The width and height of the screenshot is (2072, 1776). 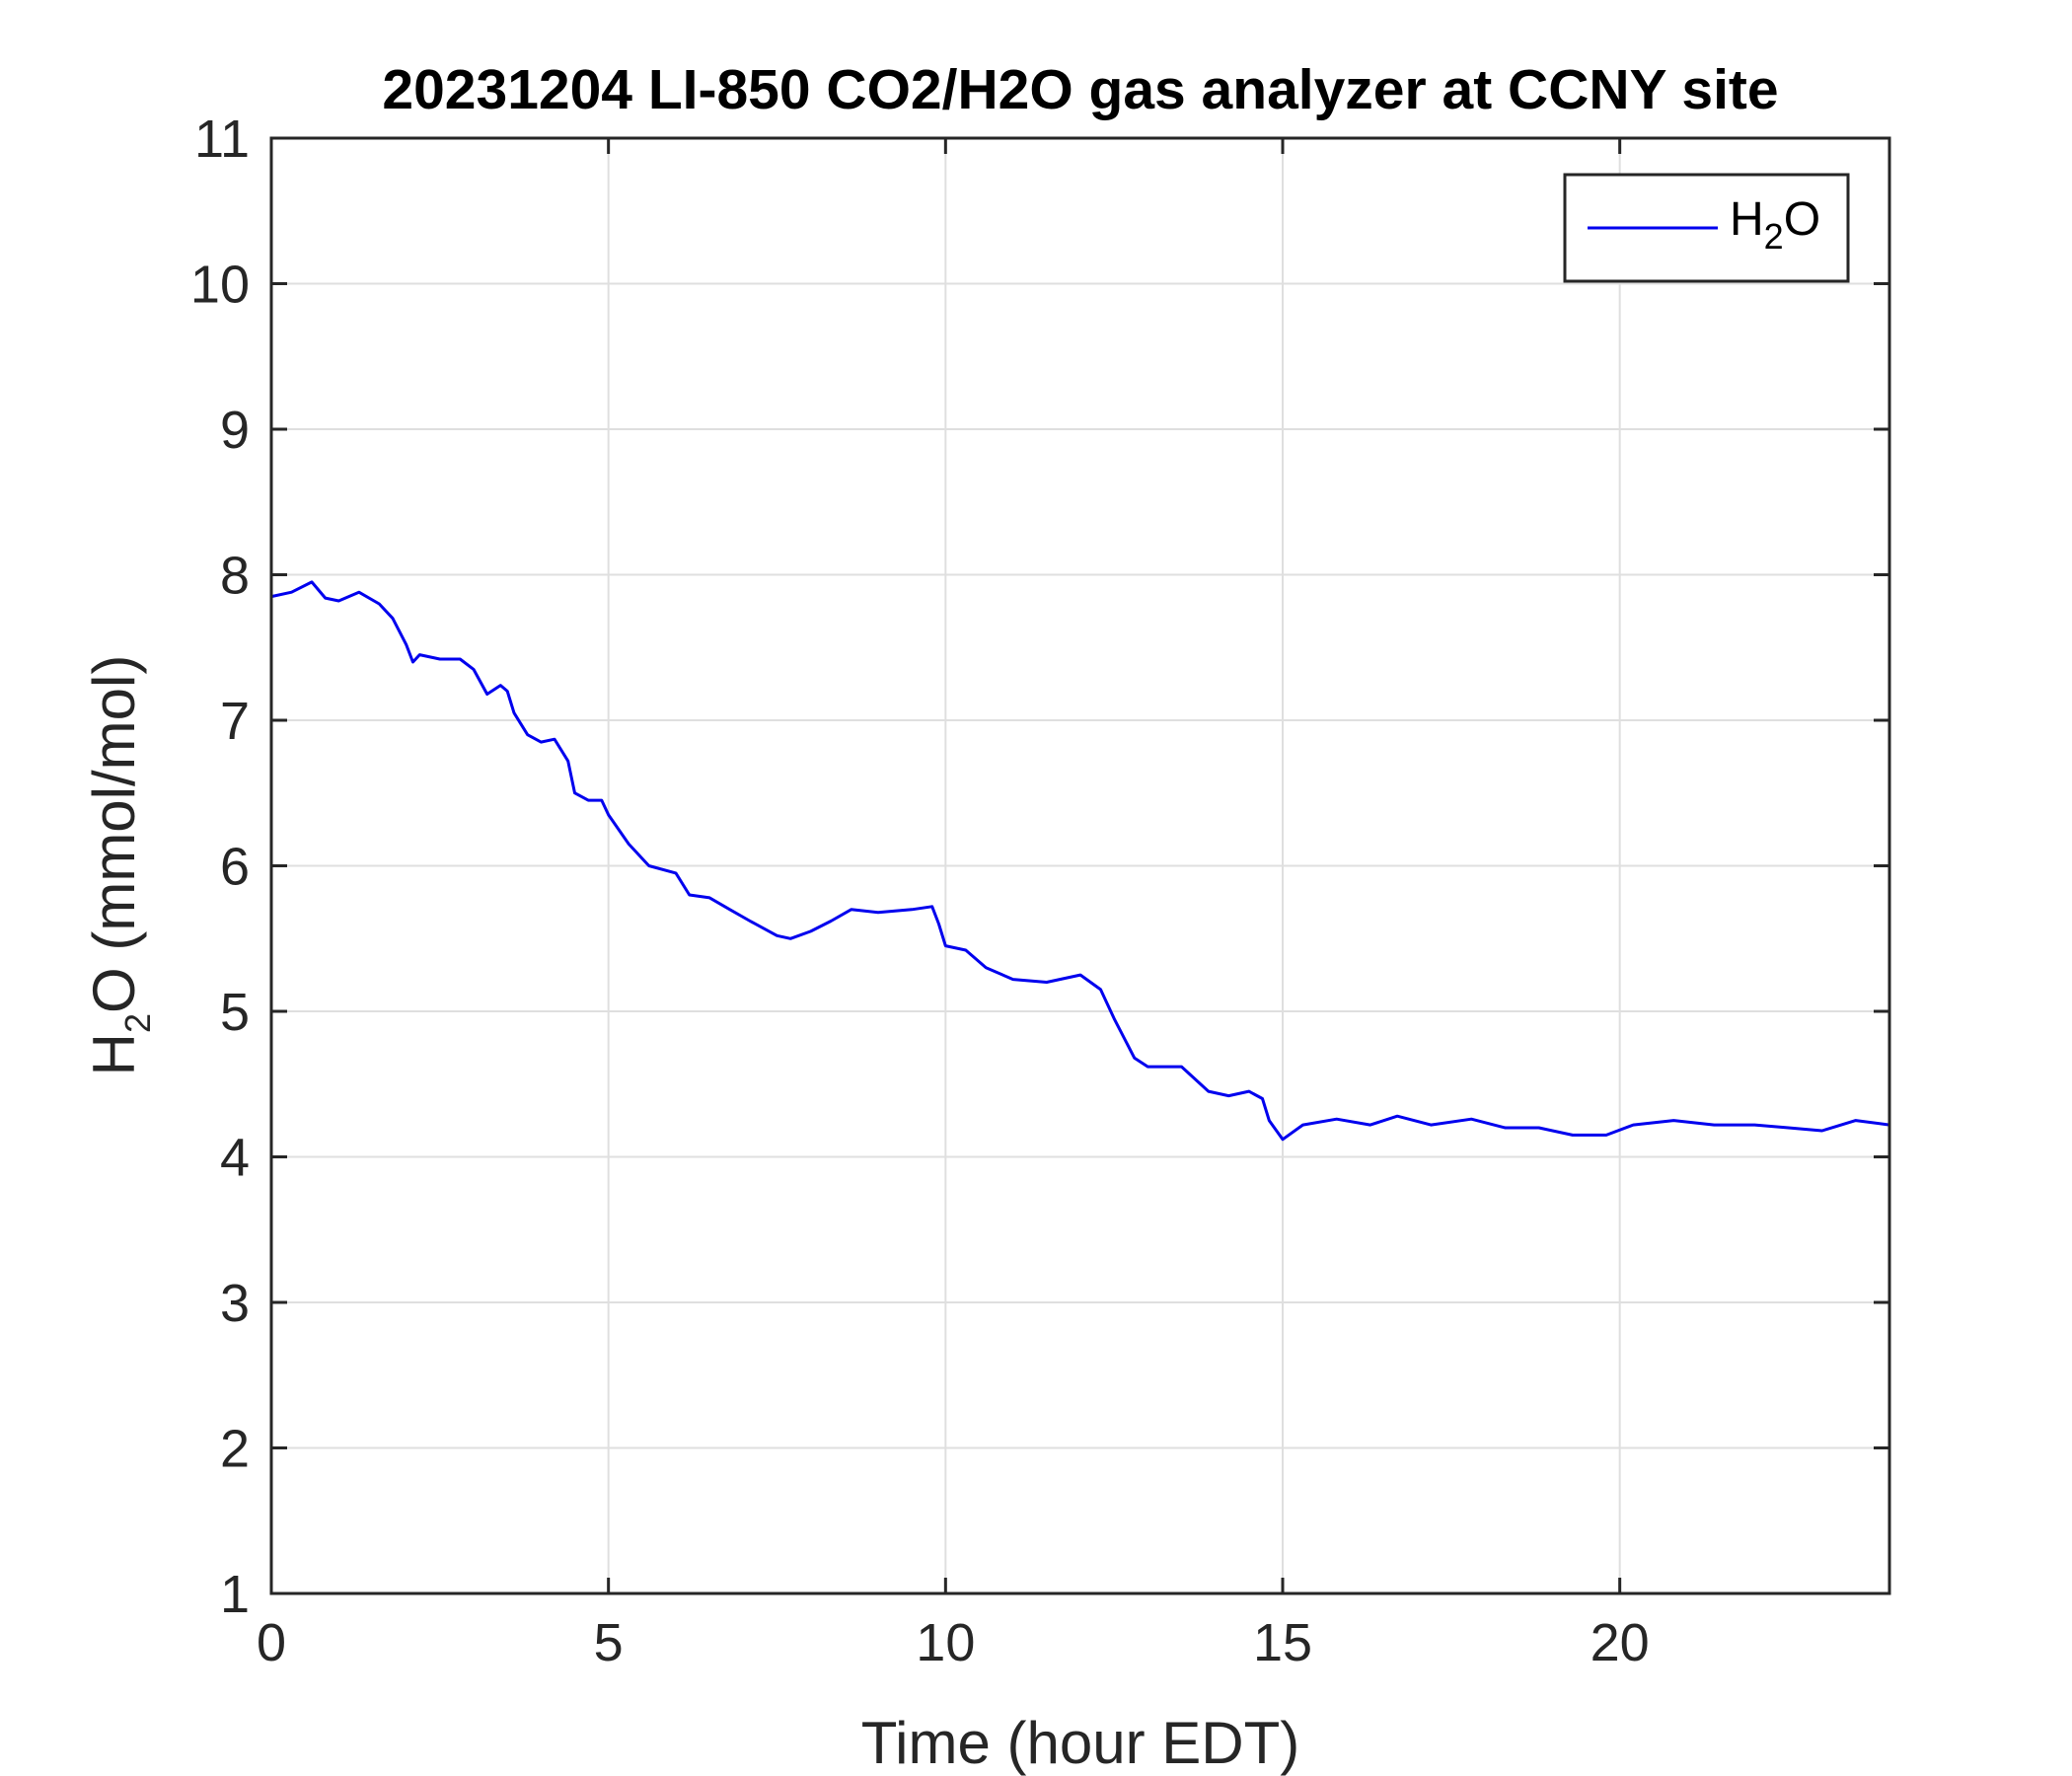 I want to click on y-tick-label: 7, so click(x=235, y=722).